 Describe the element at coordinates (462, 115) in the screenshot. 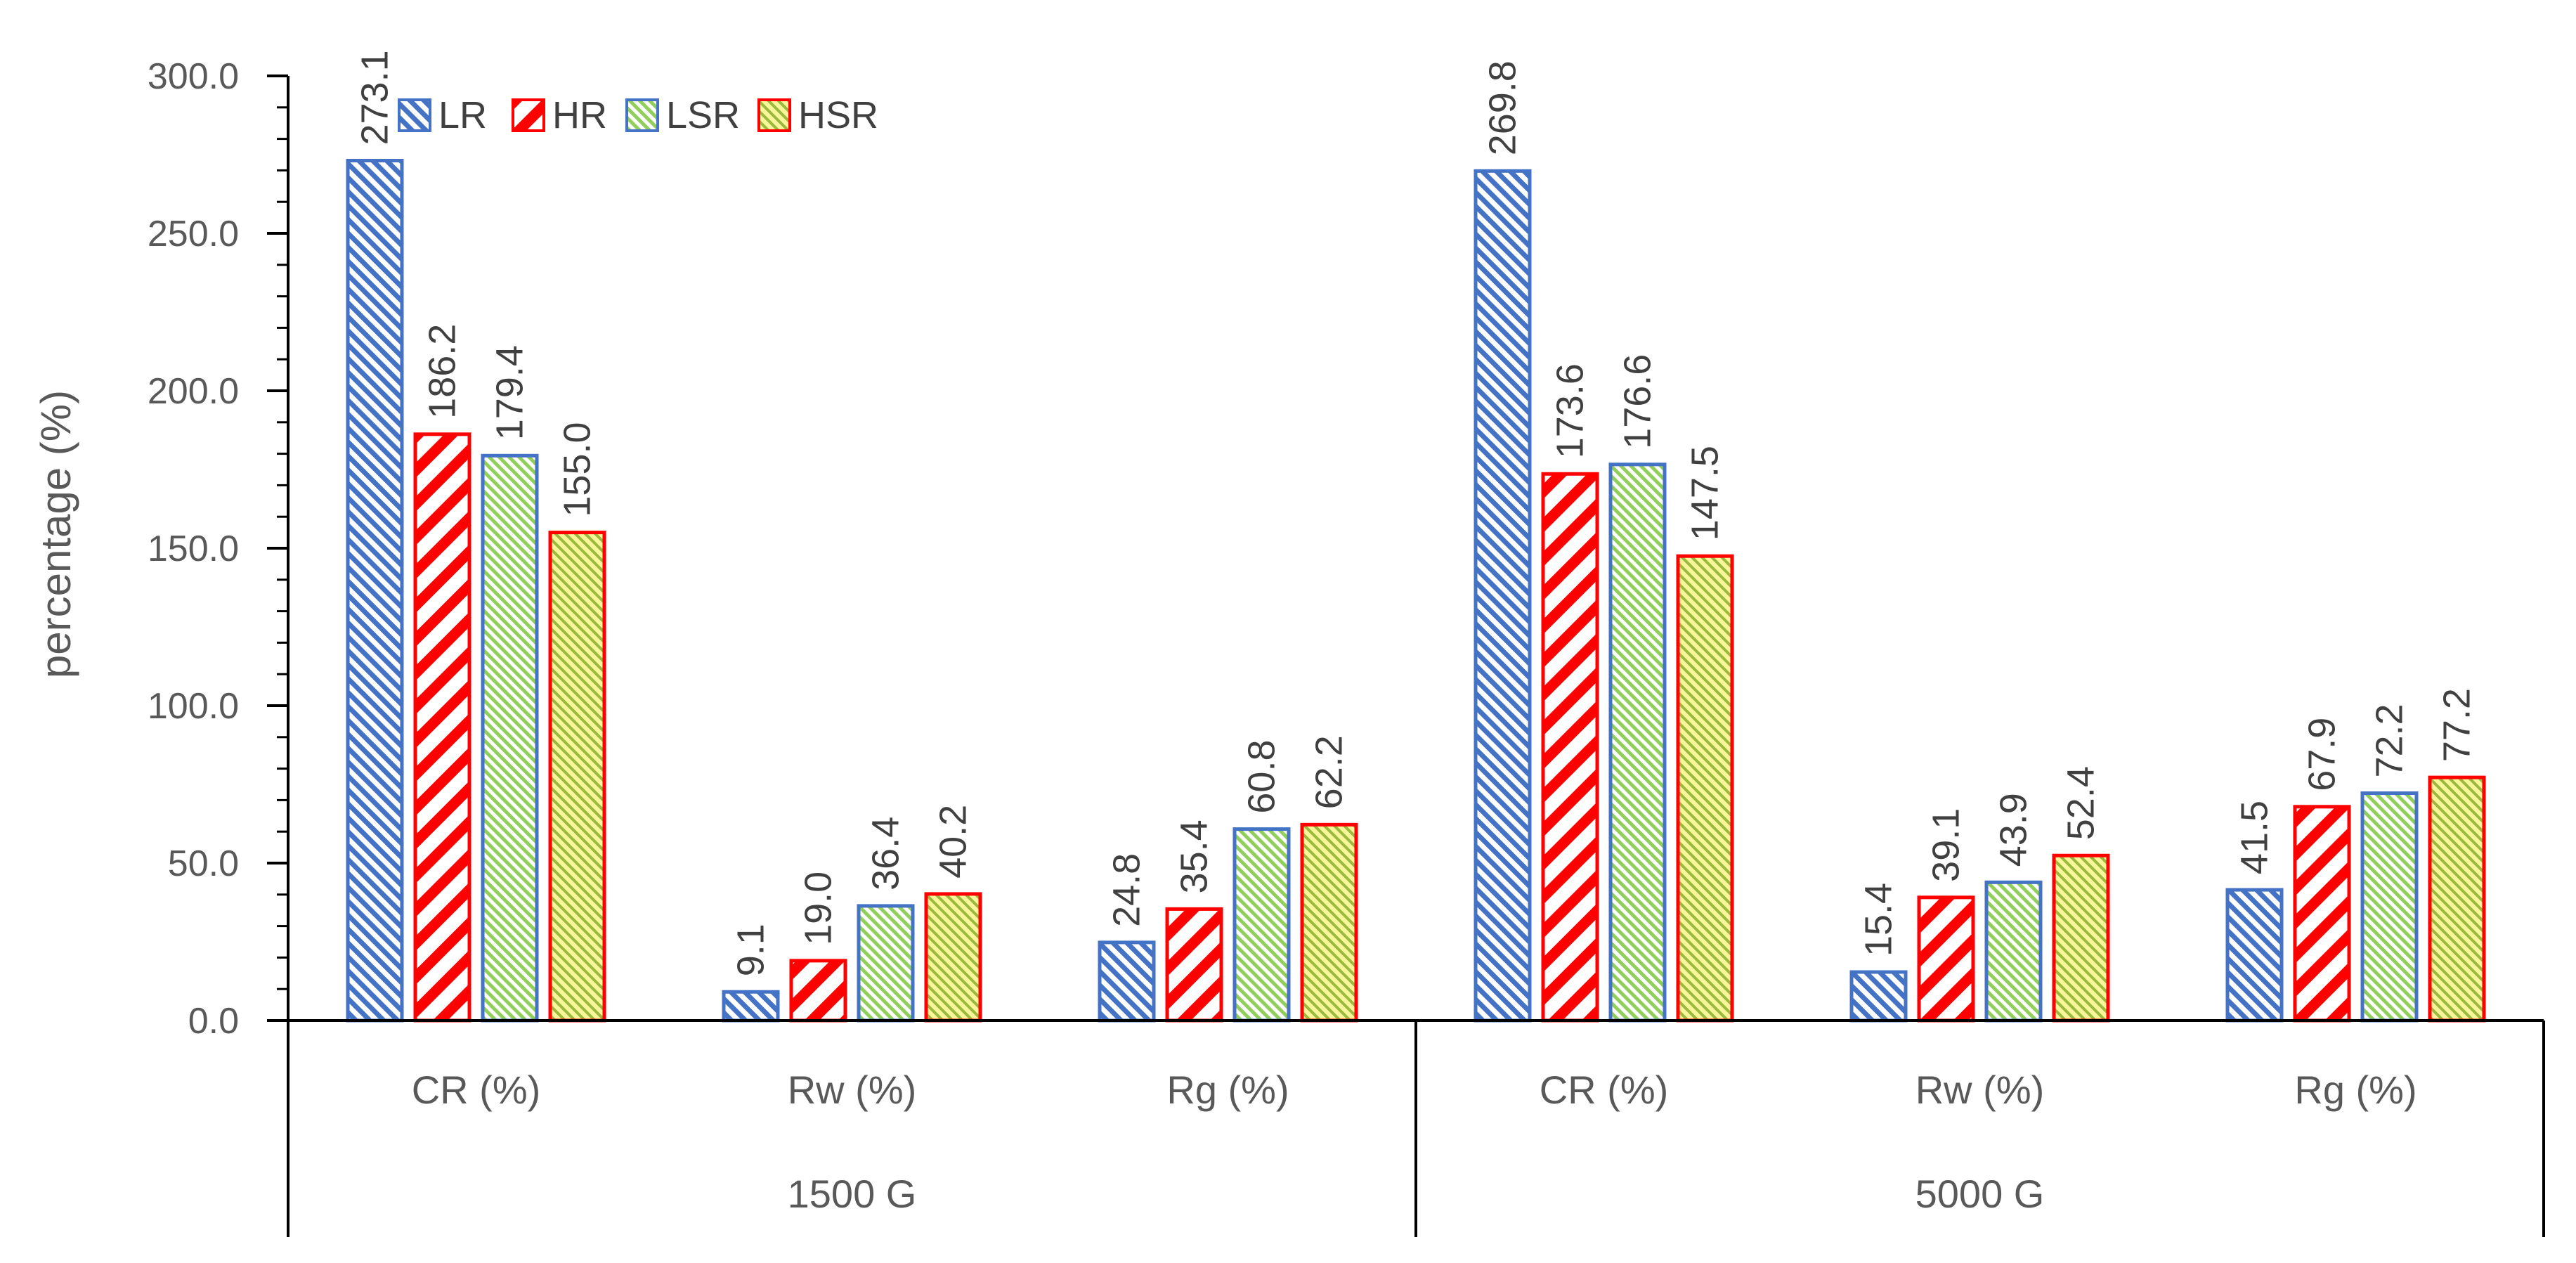

I see `legend-label-lr: LR` at that location.